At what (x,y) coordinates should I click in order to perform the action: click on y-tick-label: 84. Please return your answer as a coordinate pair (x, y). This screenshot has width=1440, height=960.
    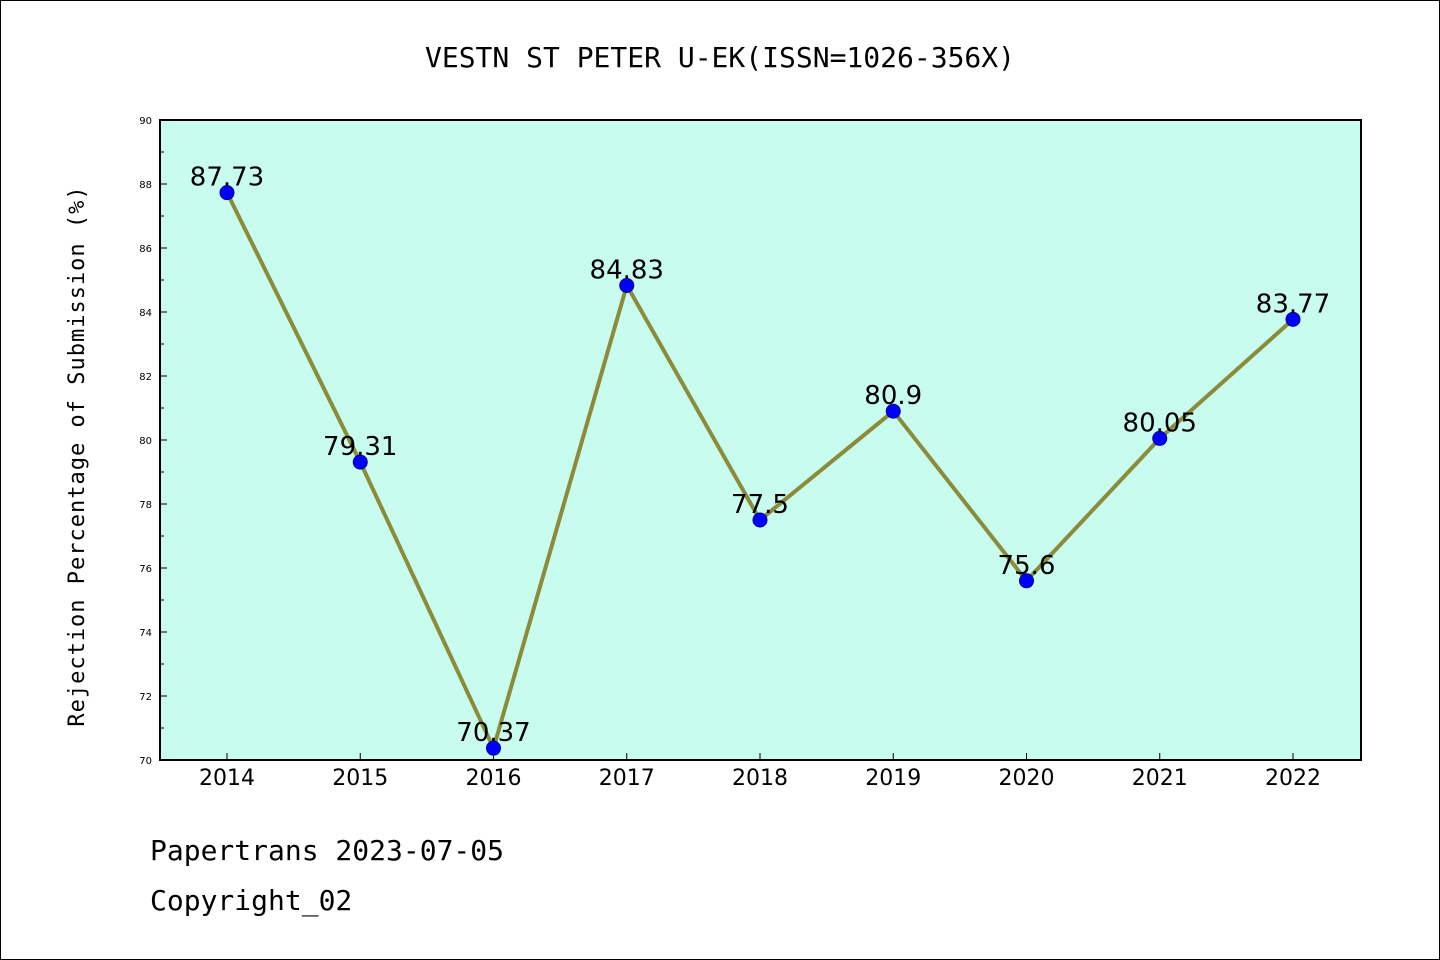
    Looking at the image, I should click on (145, 313).